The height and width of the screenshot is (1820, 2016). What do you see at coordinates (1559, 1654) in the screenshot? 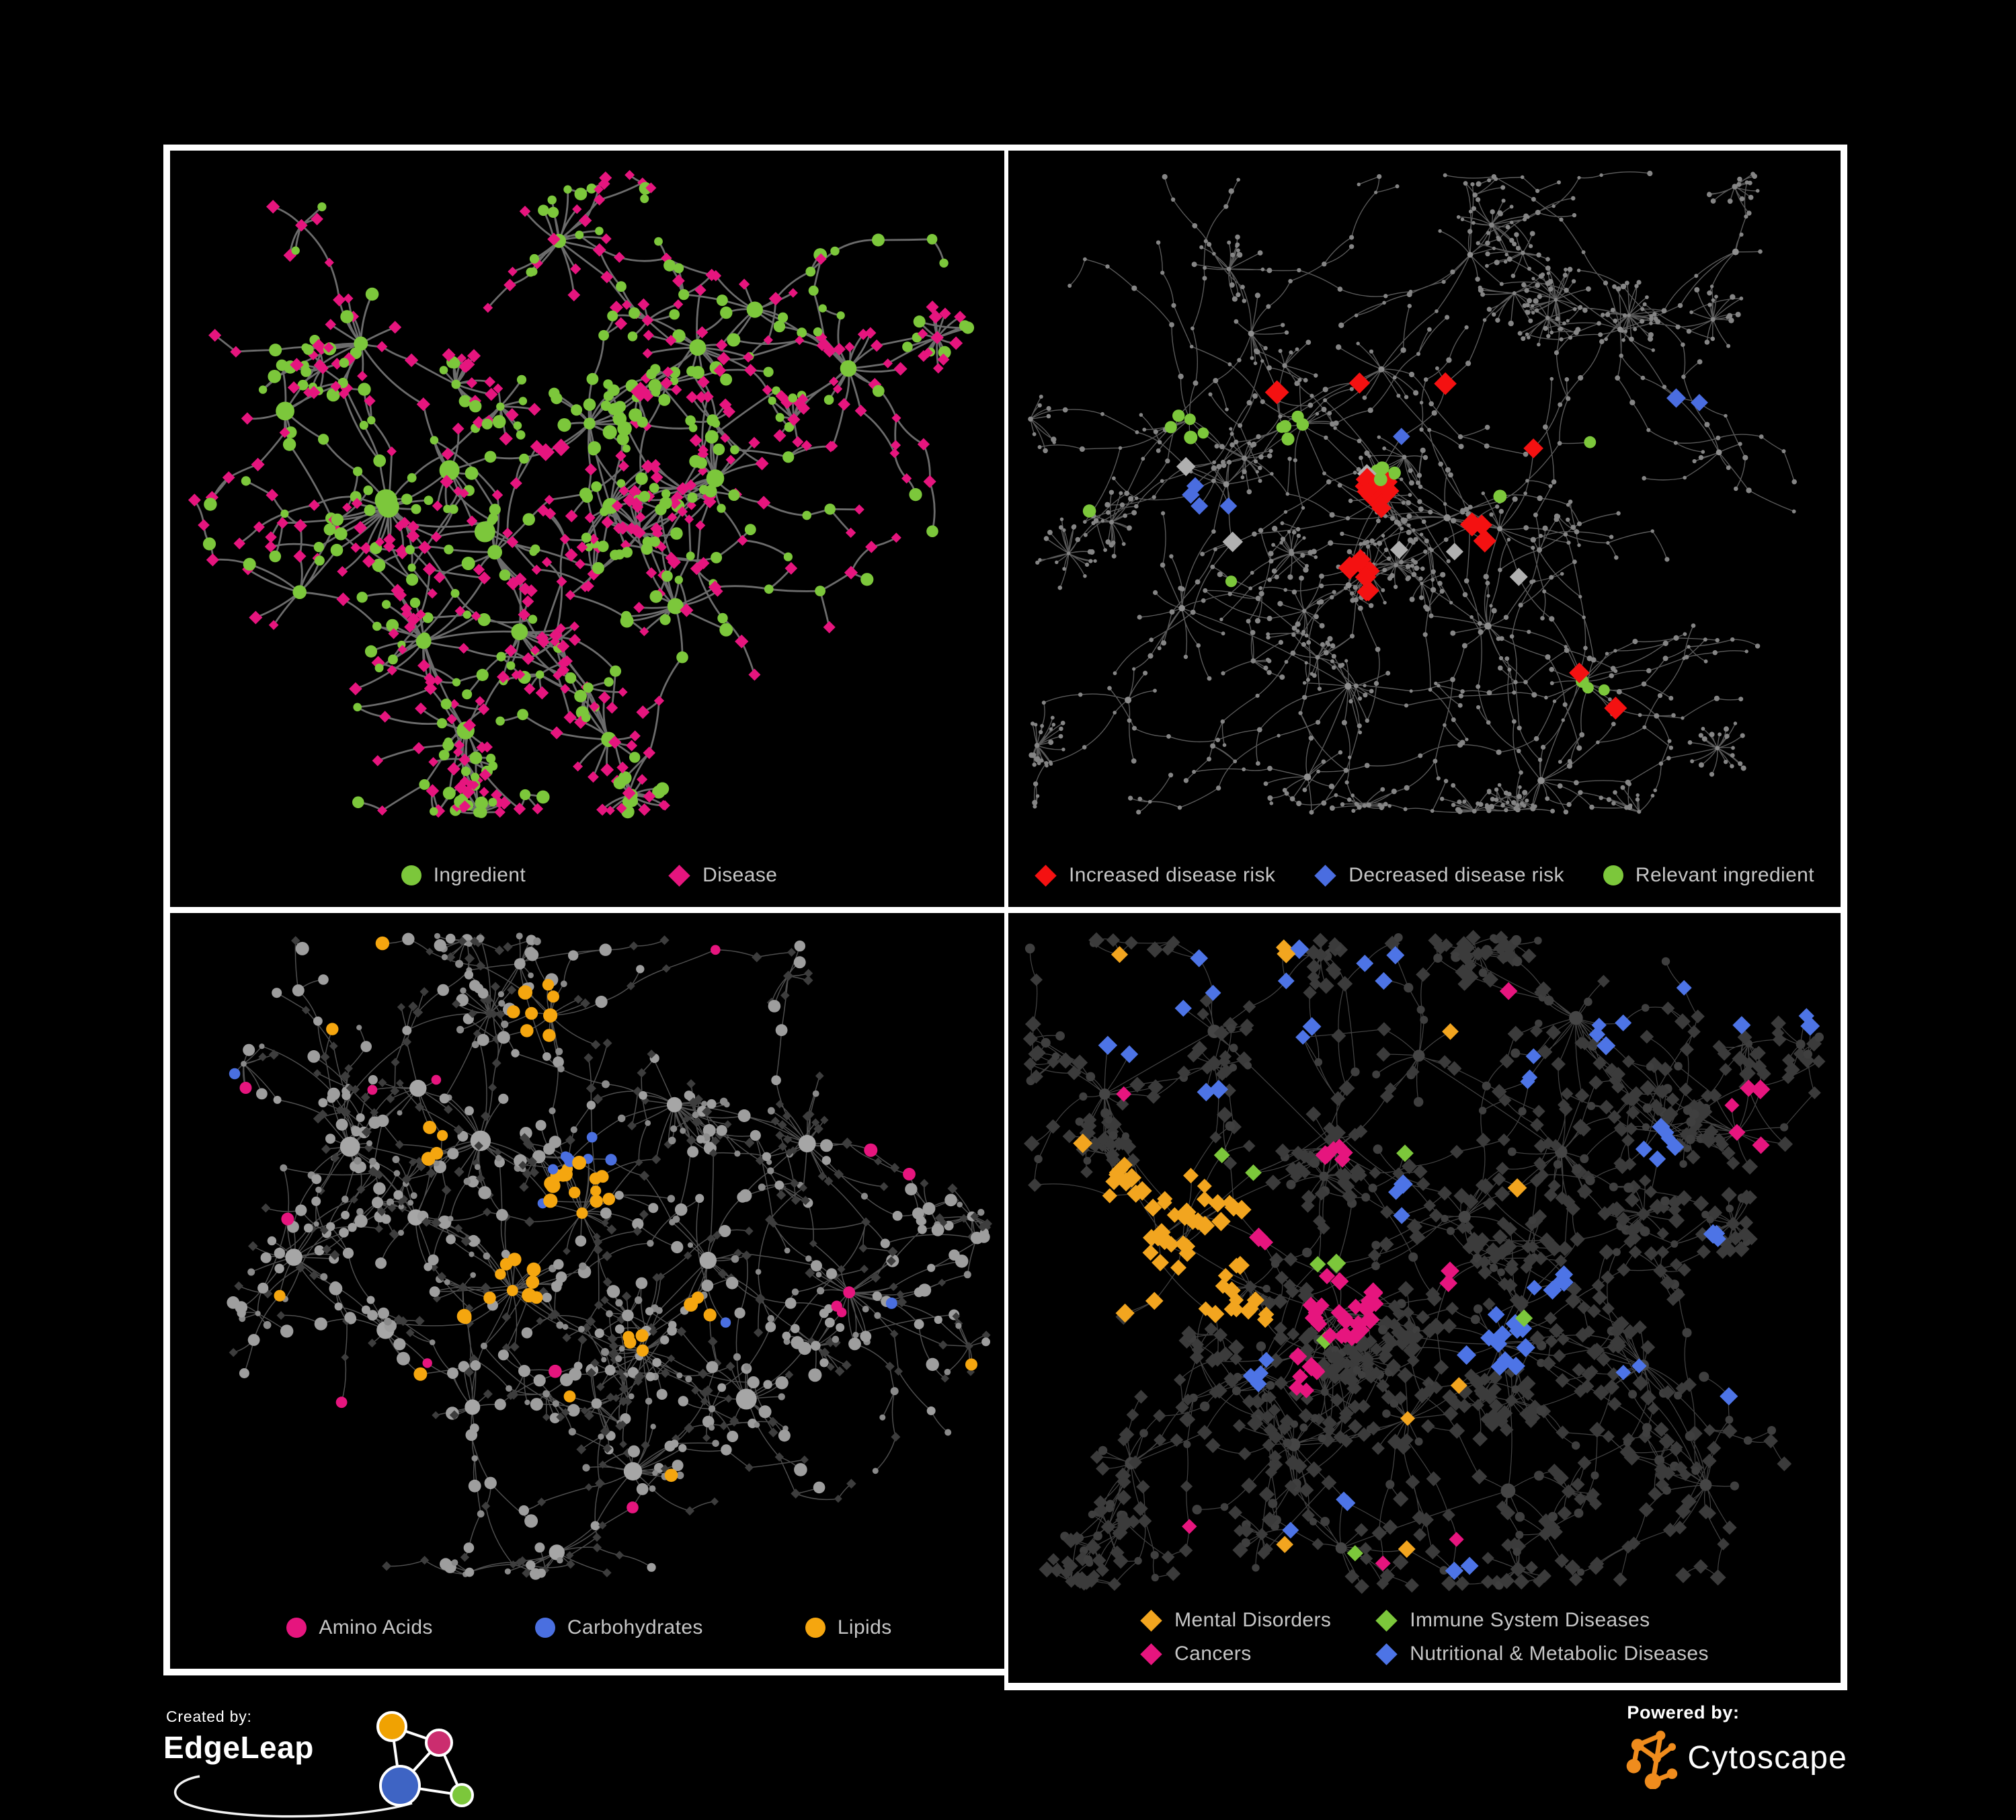
I see `legend-label: Nutritional & Metabolic Diseases` at bounding box center [1559, 1654].